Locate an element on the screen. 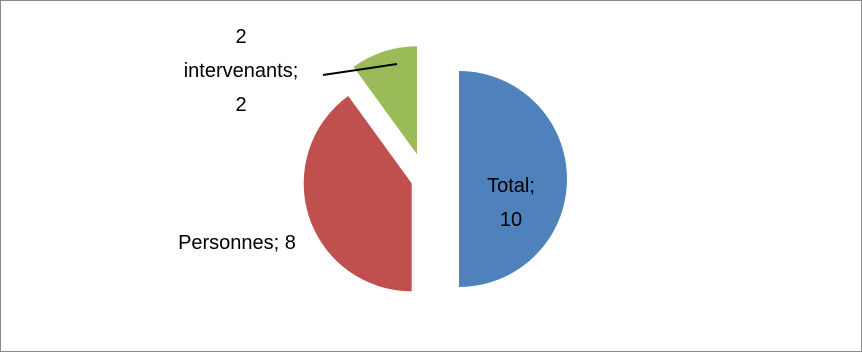 This screenshot has width=862, height=353. pie-slice-total is located at coordinates (513, 179).